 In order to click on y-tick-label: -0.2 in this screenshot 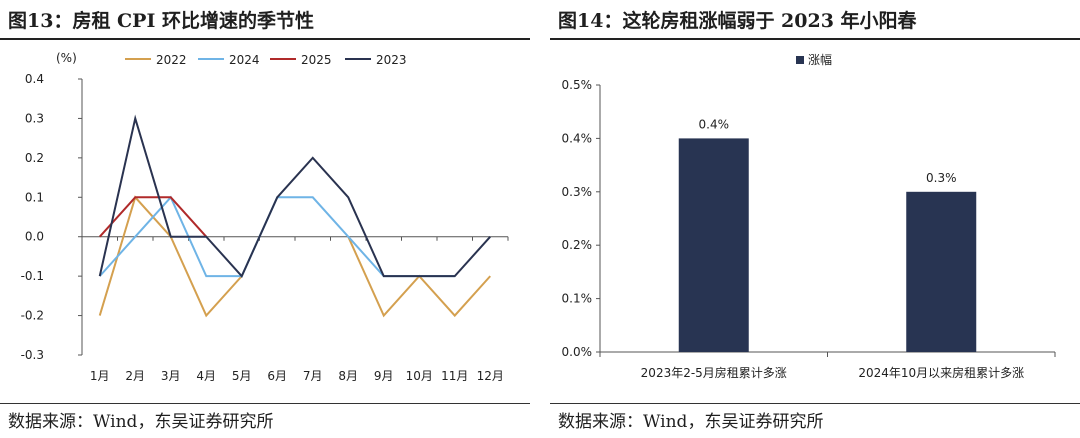, I will do `click(32, 316)`.